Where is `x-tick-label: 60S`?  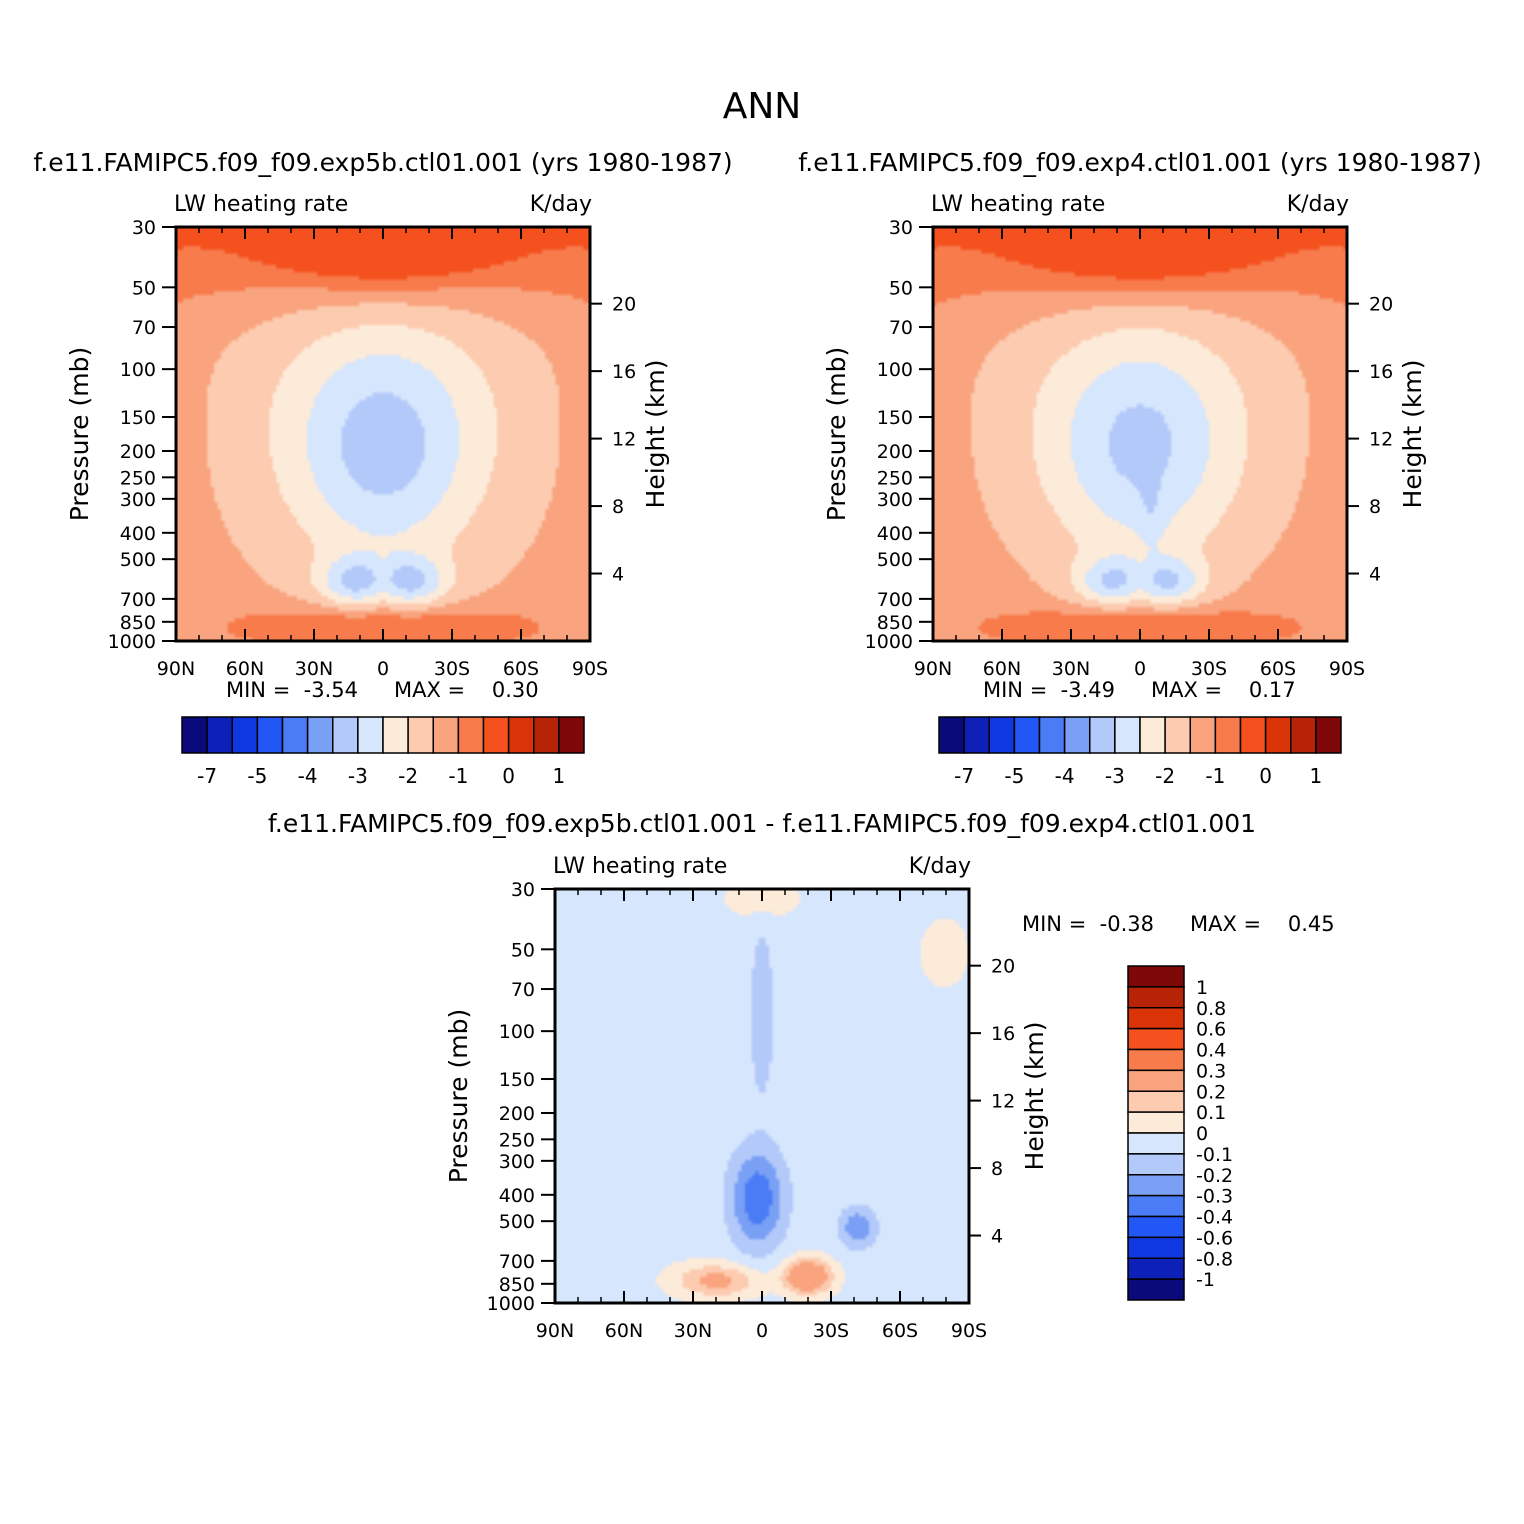 x-tick-label: 60S is located at coordinates (900, 1331).